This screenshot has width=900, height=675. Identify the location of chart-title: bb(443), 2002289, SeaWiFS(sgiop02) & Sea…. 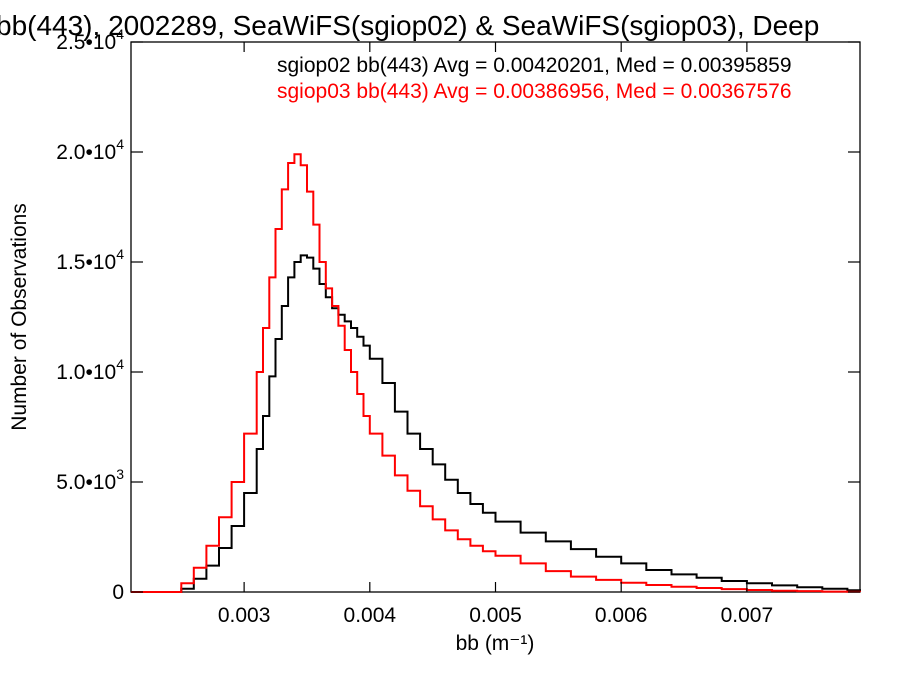
(409, 25).